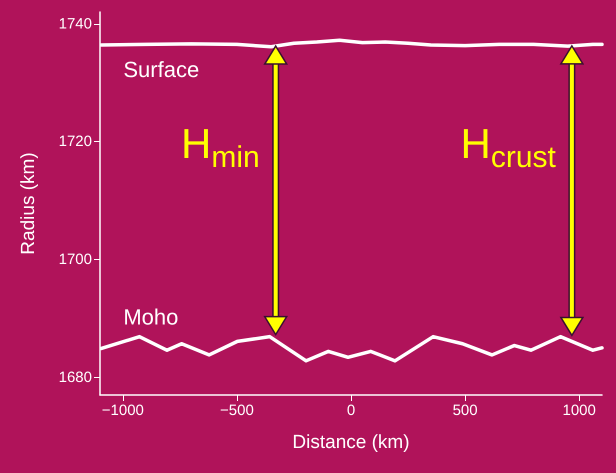  What do you see at coordinates (75, 377) in the screenshot?
I see `y-tick-label: 1680` at bounding box center [75, 377].